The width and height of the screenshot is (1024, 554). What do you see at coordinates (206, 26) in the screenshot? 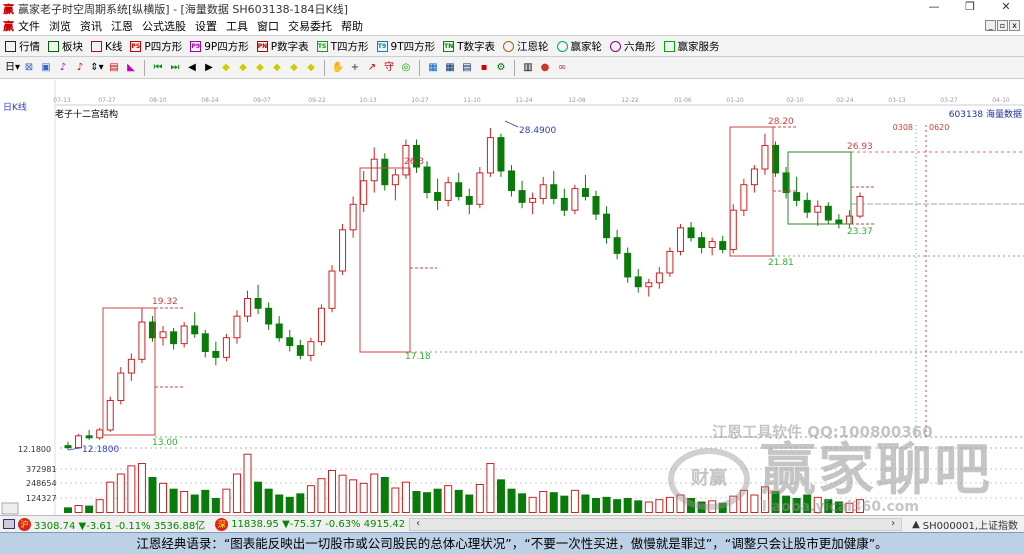
I see `menu-settings: 设置` at bounding box center [206, 26].